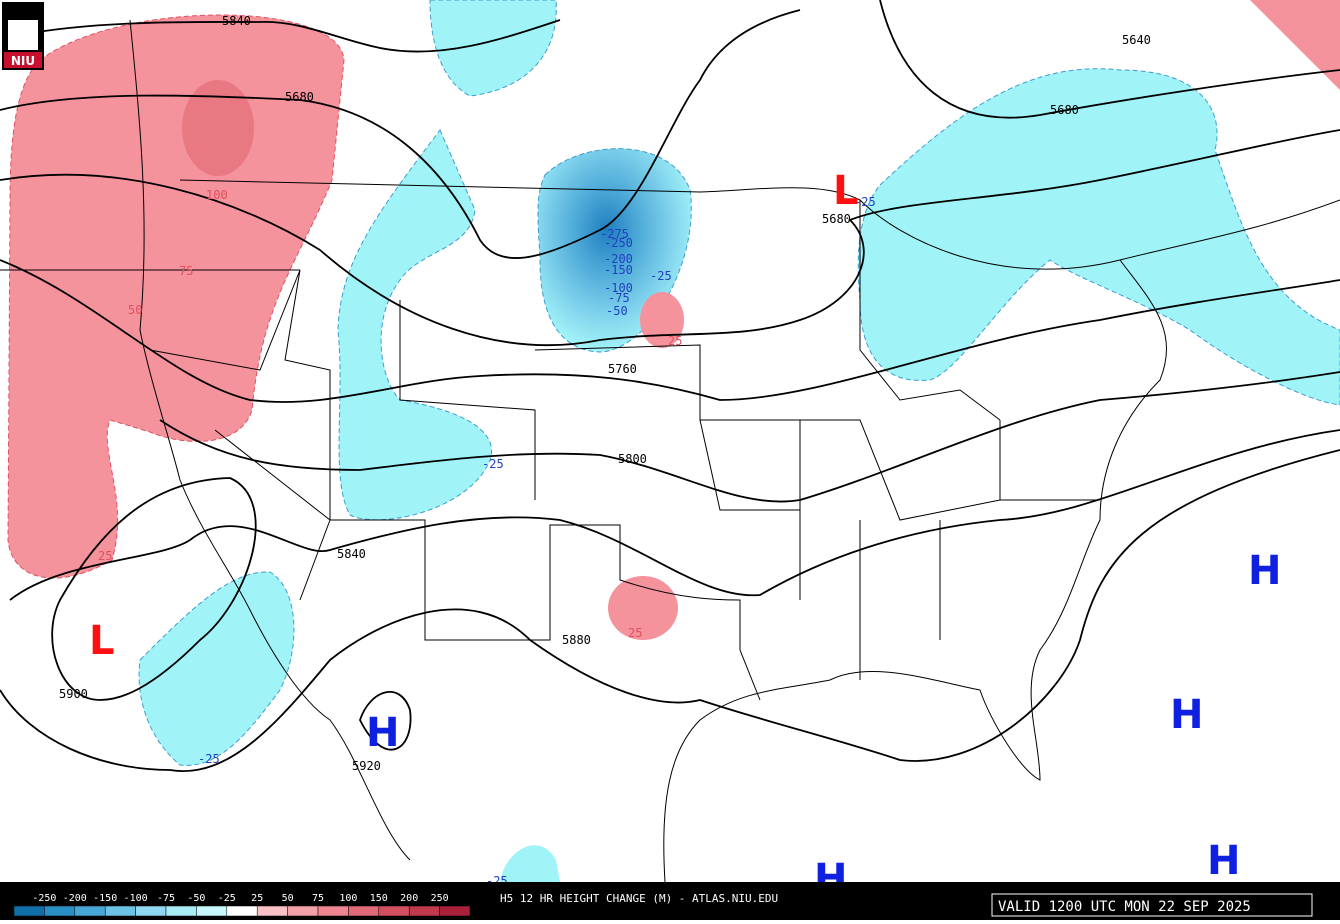 The image size is (1340, 924). Describe the element at coordinates (618, 243) in the screenshot. I see `change-label: -250` at that location.